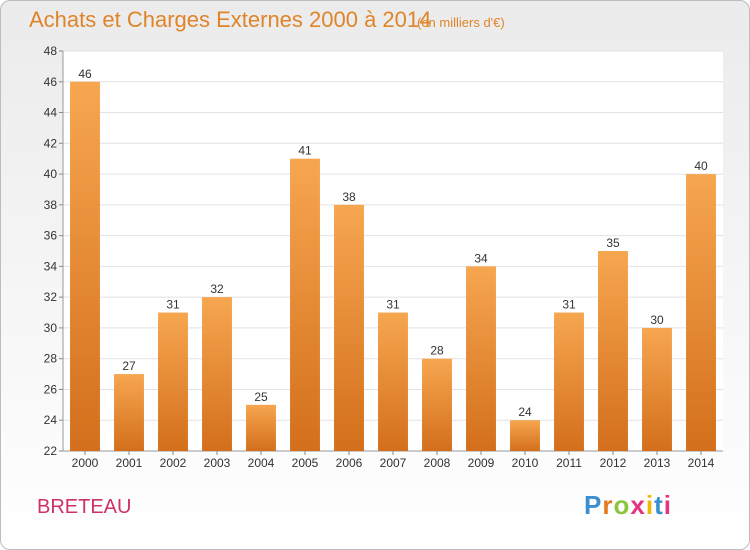 This screenshot has width=750, height=550. I want to click on data-label-2013: 30, so click(657, 320).